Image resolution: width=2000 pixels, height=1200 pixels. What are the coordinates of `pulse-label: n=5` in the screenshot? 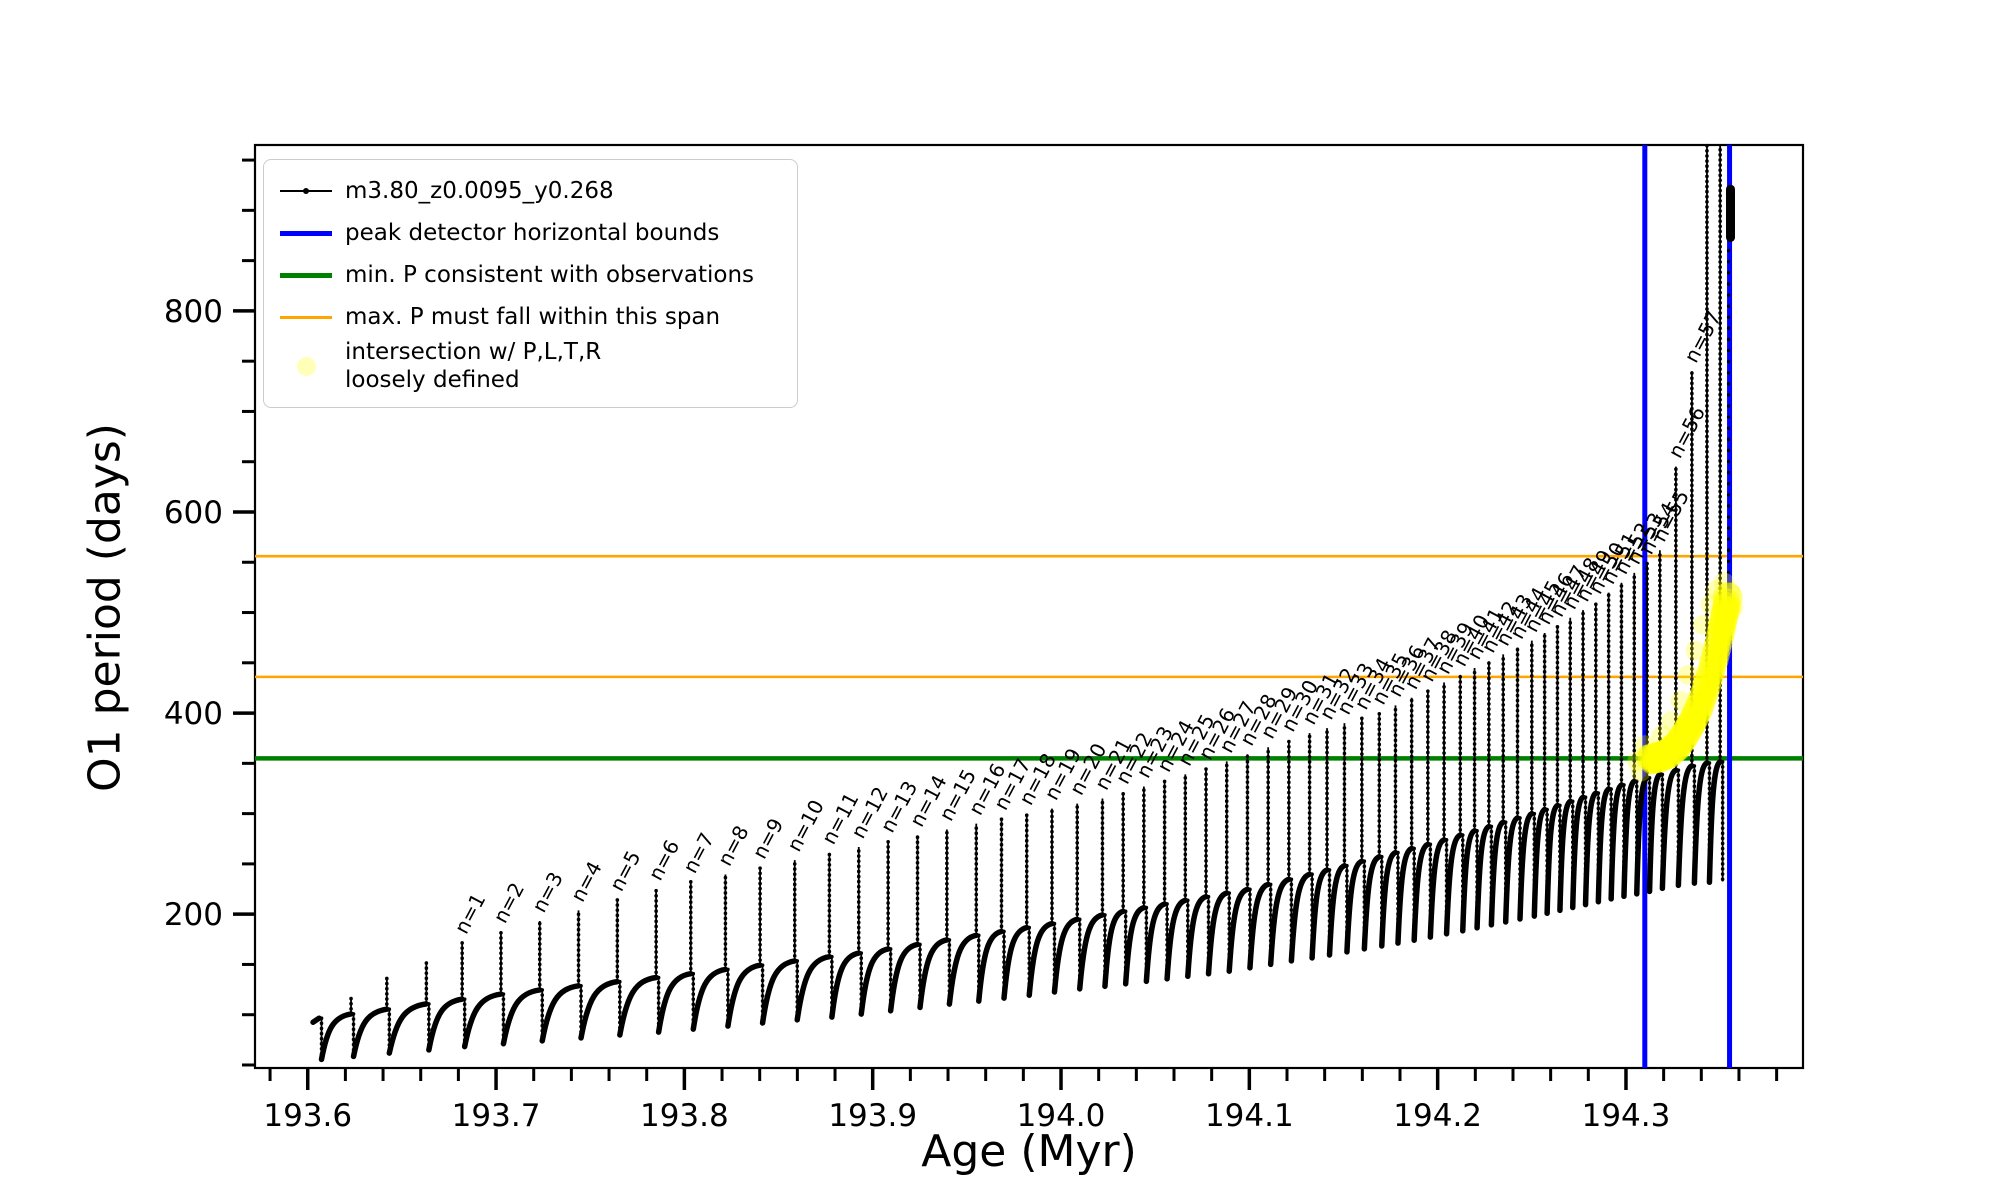 It's located at (625, 871).